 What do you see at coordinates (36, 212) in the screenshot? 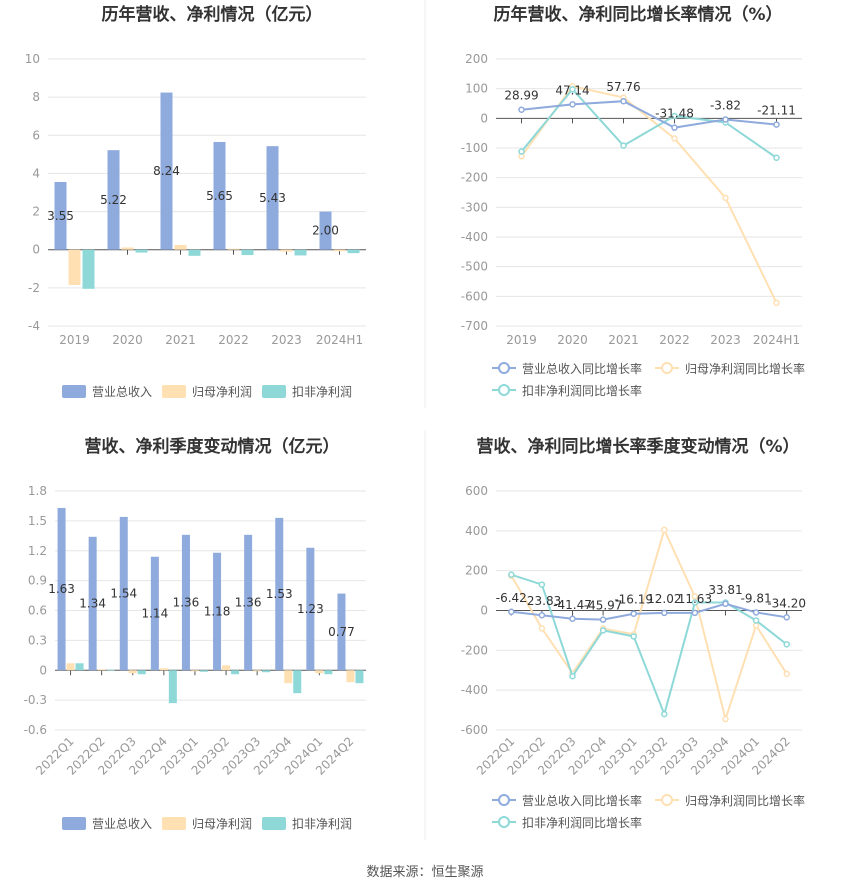
I see `y-tick-label: 2` at bounding box center [36, 212].